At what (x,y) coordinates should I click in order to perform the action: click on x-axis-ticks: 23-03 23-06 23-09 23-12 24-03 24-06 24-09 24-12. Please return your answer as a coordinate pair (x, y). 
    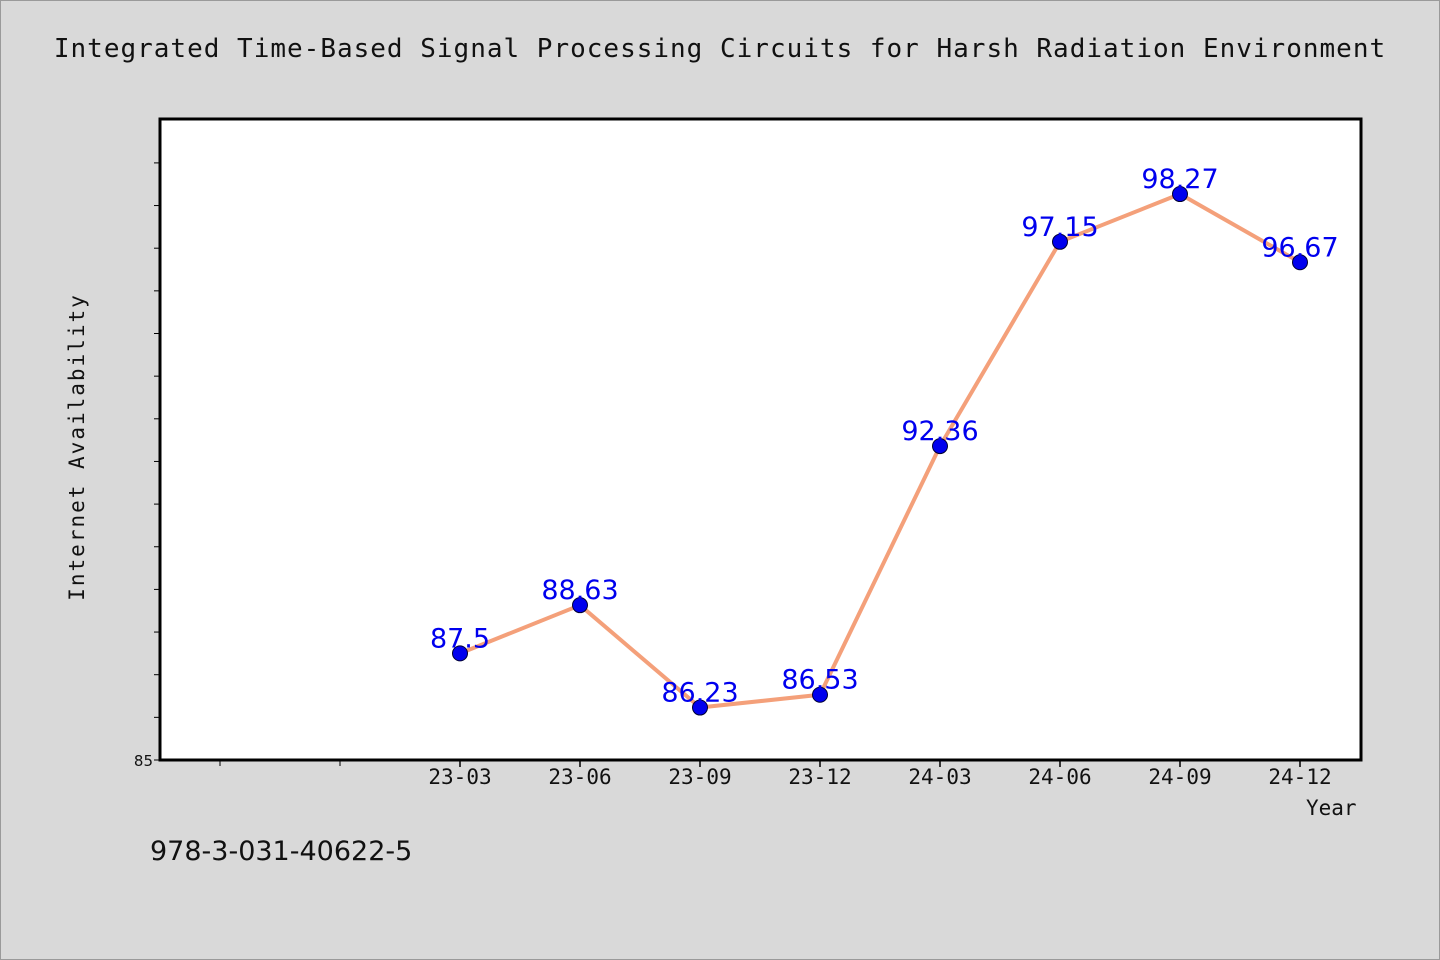
    Looking at the image, I should click on (775, 774).